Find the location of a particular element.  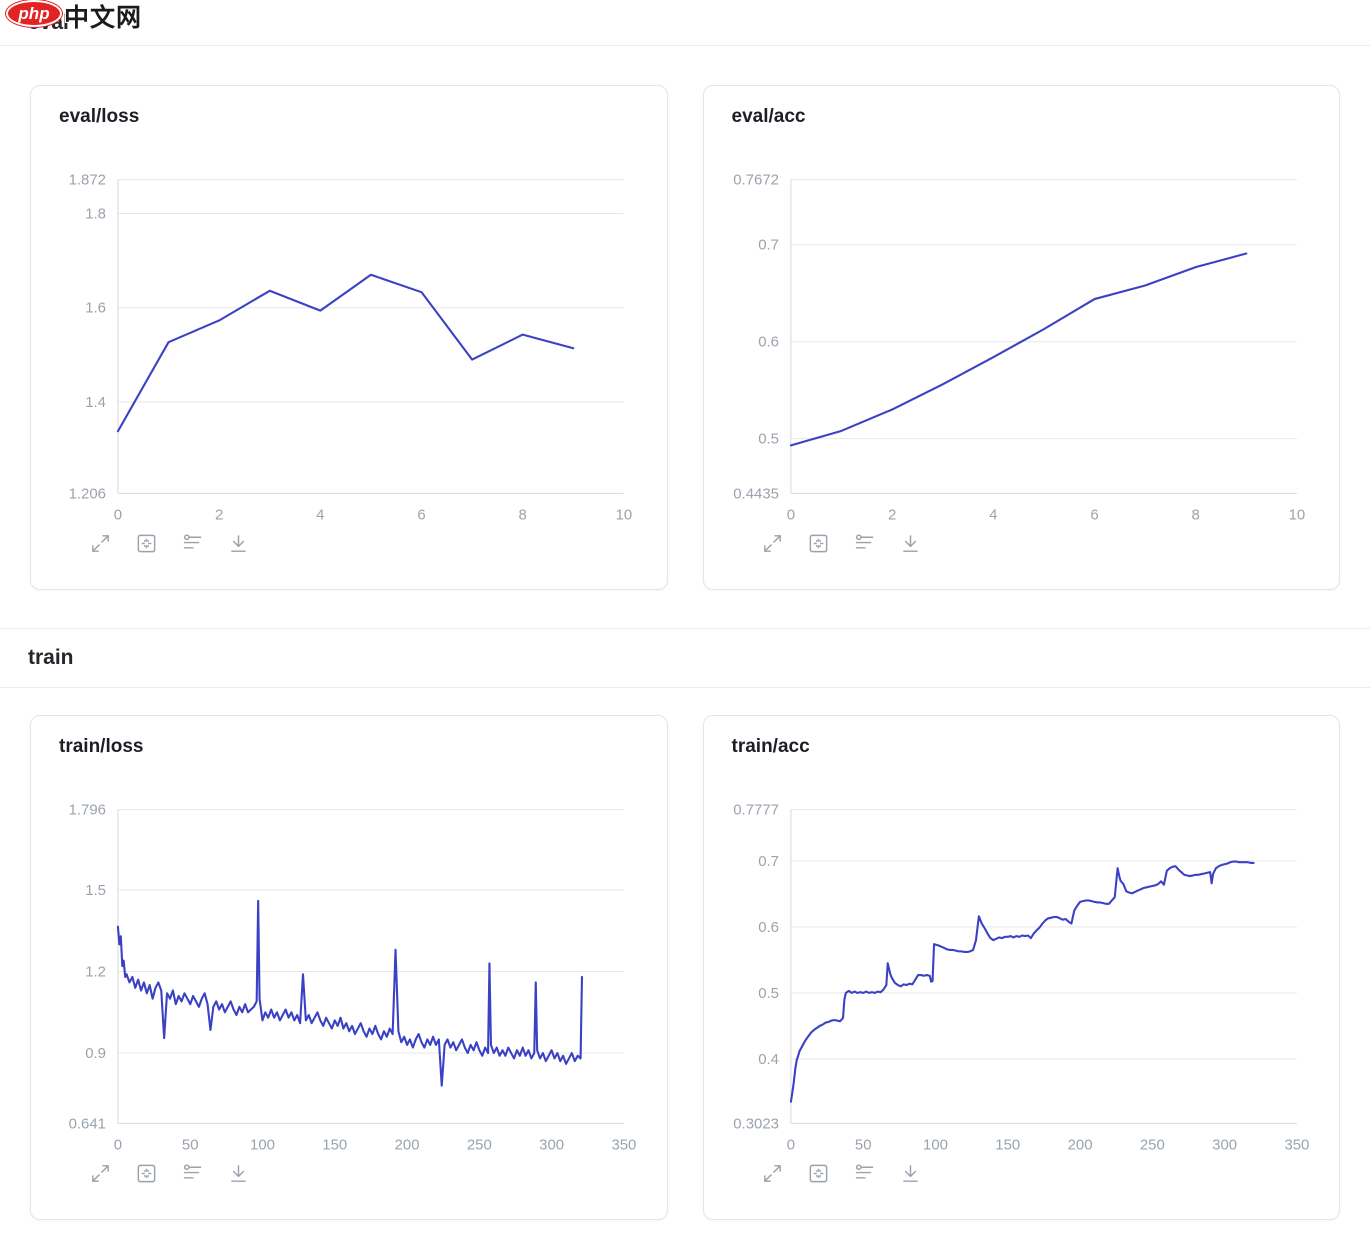

chart-title: train/acc is located at coordinates (770, 746).